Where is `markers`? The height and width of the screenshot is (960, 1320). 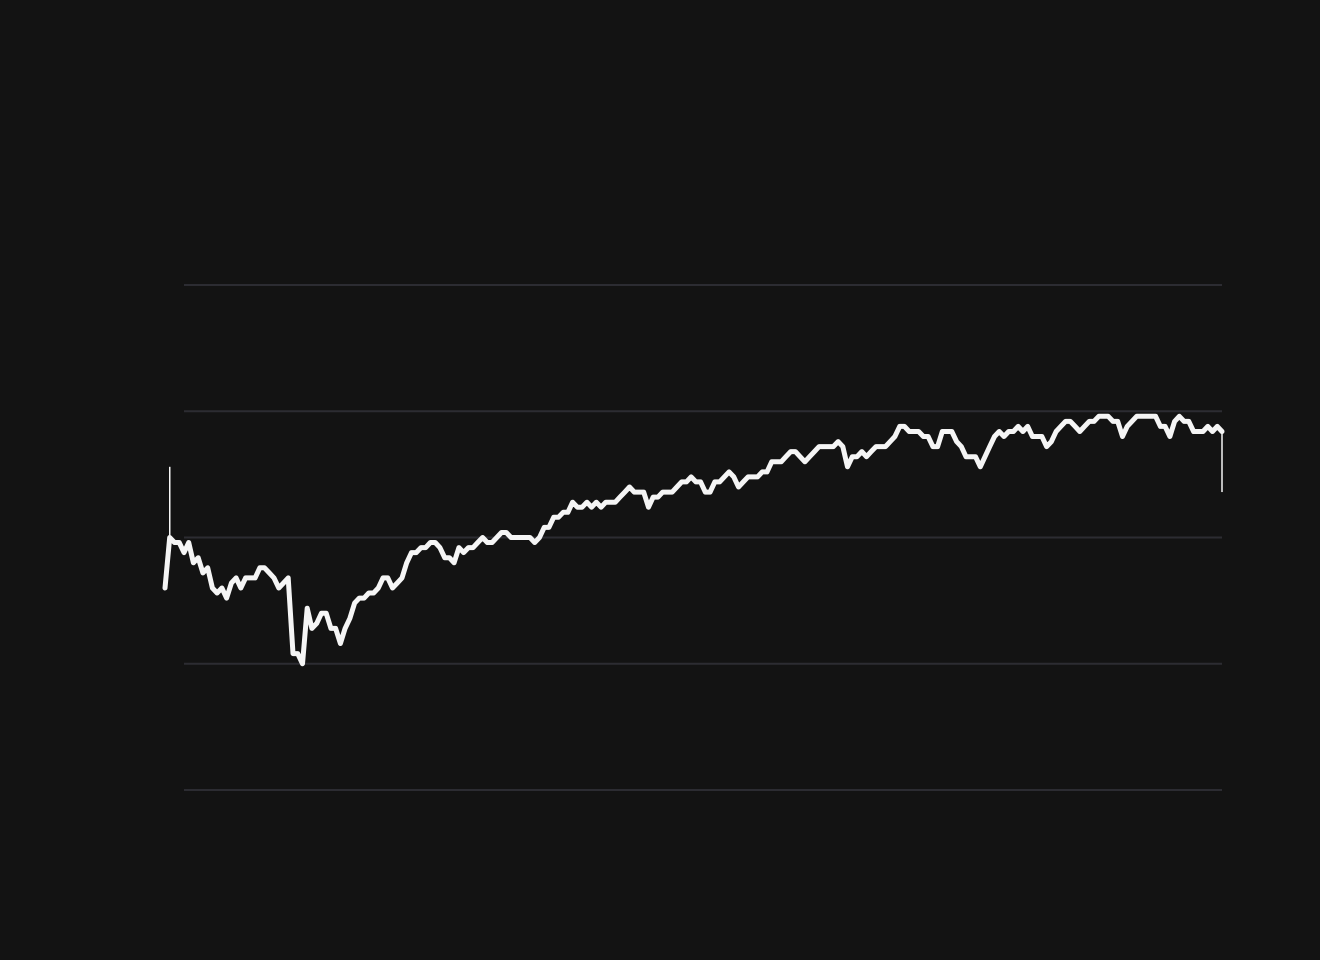
markers is located at coordinates (695, 484).